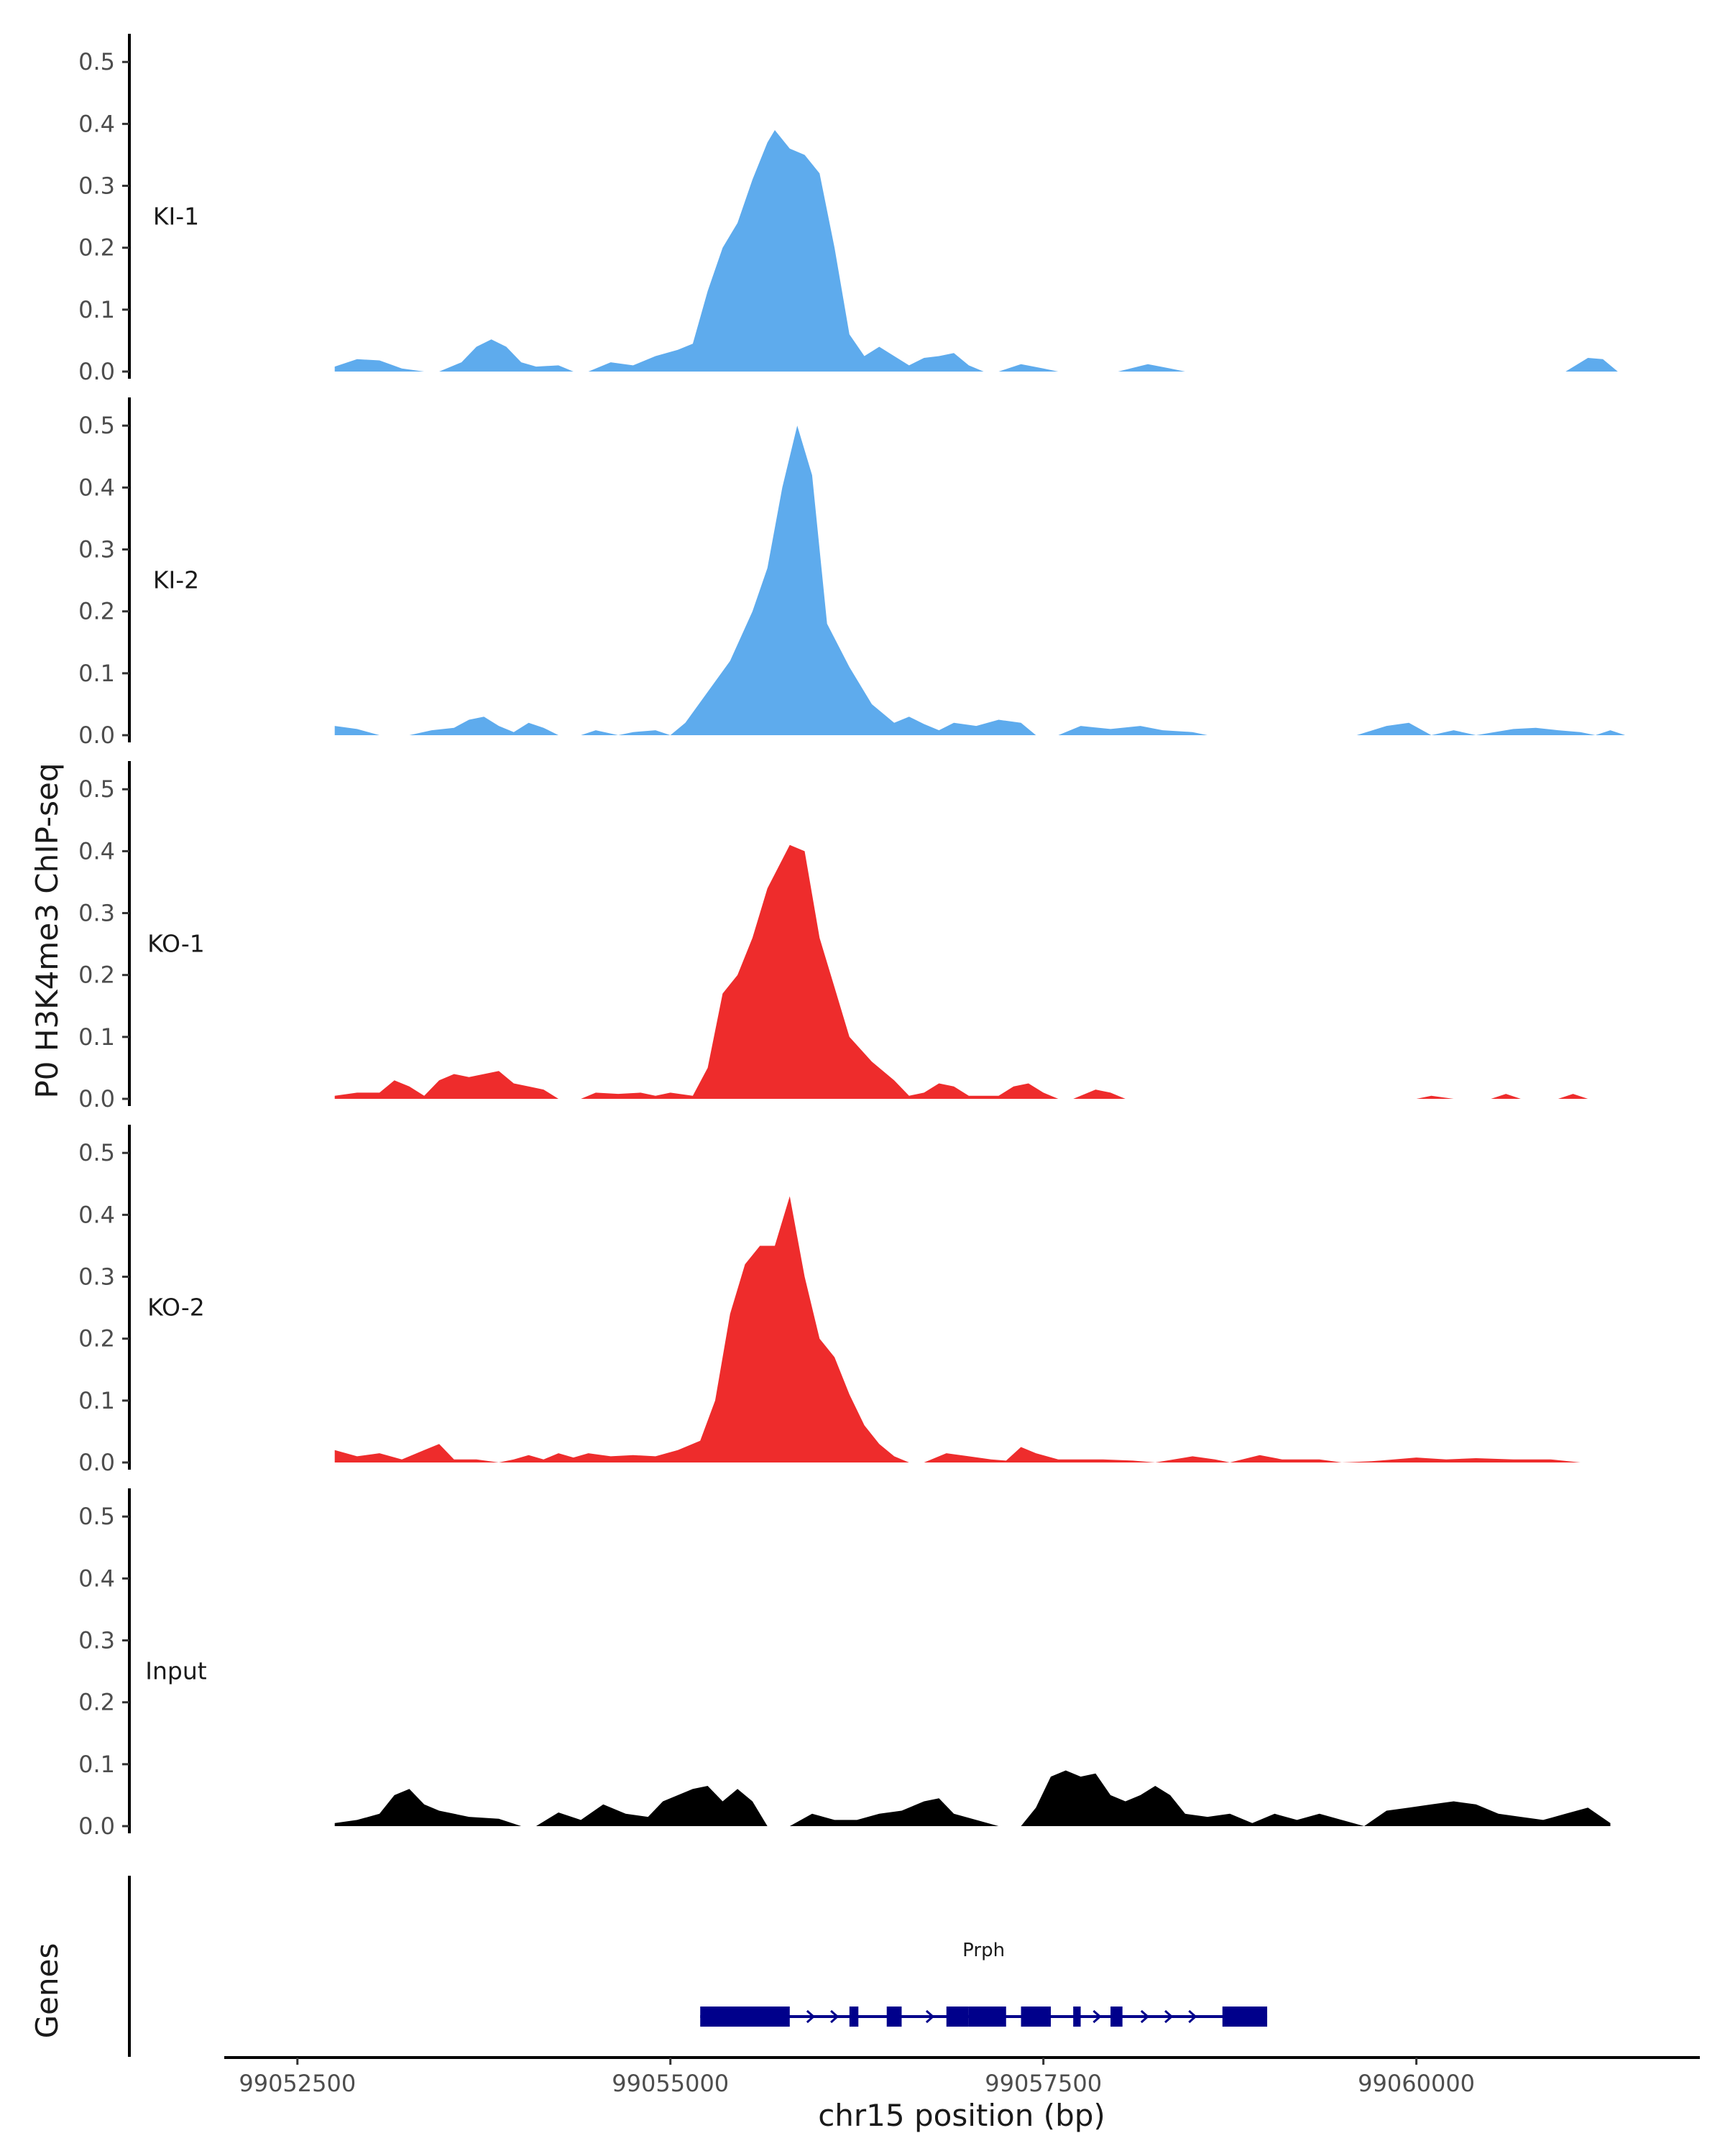 The height and width of the screenshot is (2156, 1725). I want to click on gene-track: Prph, so click(698, 1966).